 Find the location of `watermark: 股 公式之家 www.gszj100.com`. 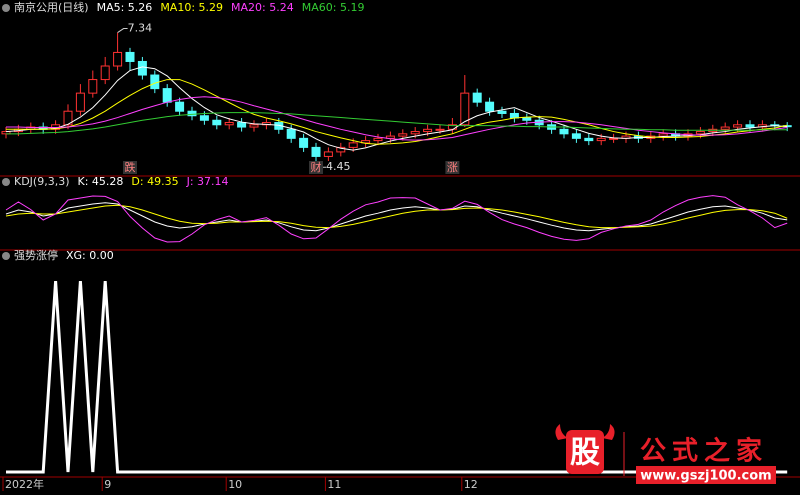

watermark: 股 公式之家 www.gszj100.com is located at coordinates (665, 454).